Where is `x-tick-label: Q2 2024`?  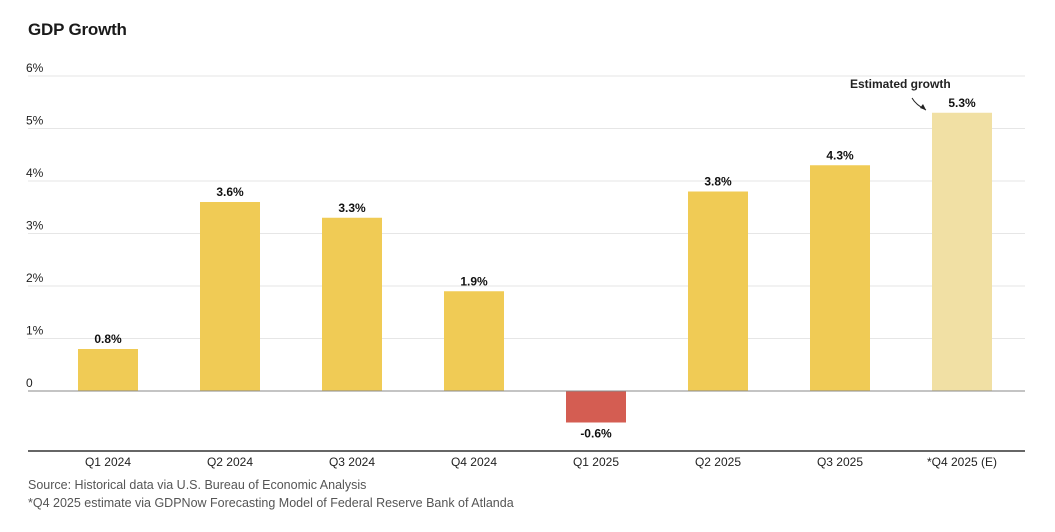 x-tick-label: Q2 2024 is located at coordinates (230, 462).